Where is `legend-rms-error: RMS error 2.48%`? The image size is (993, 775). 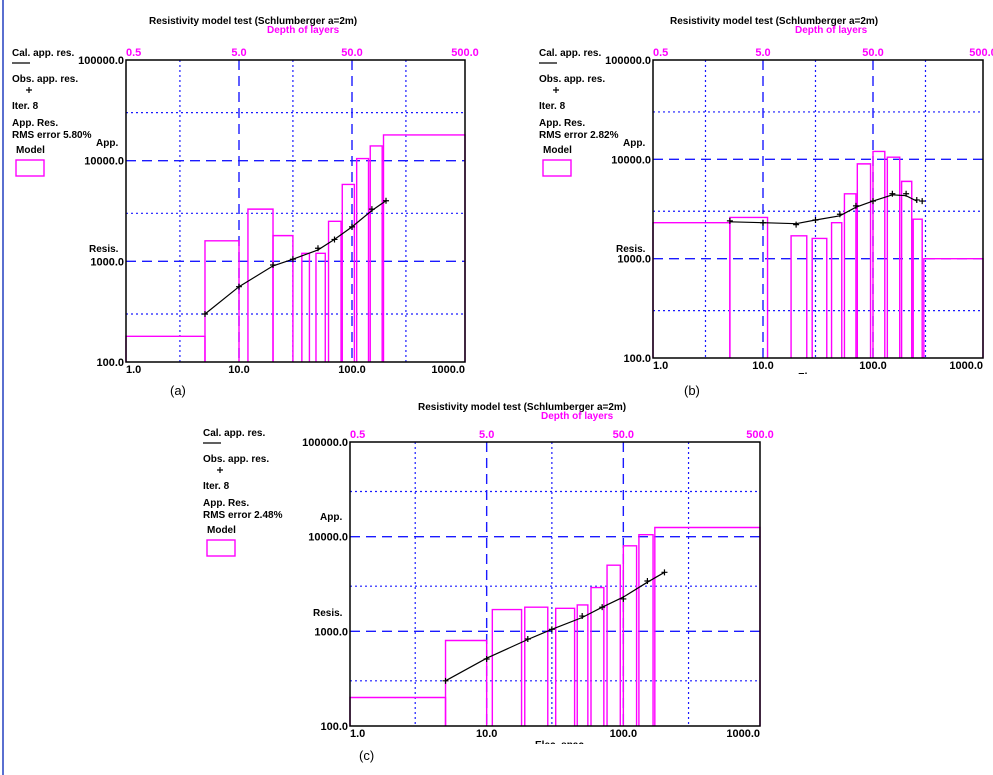 legend-rms-error: RMS error 2.48% is located at coordinates (243, 515).